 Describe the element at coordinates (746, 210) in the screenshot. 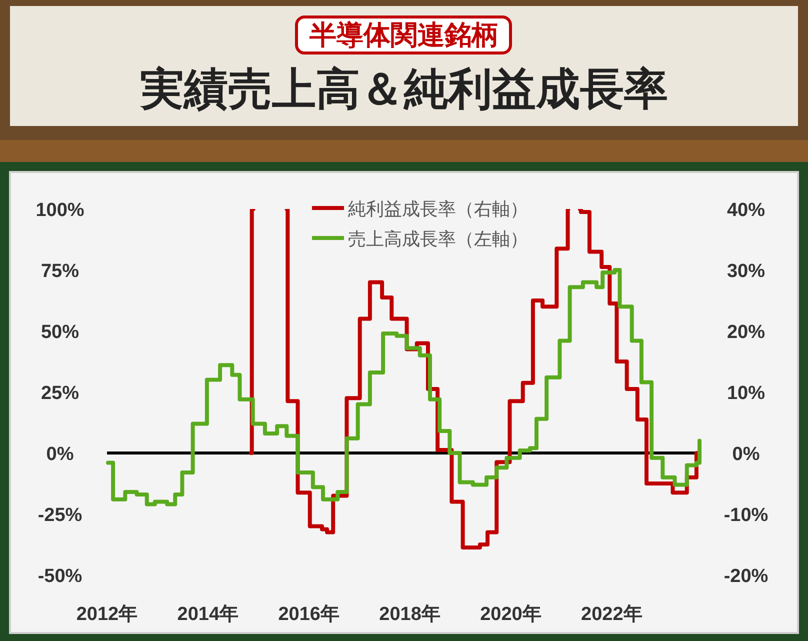

I see `y2-tick-label: 40%` at that location.